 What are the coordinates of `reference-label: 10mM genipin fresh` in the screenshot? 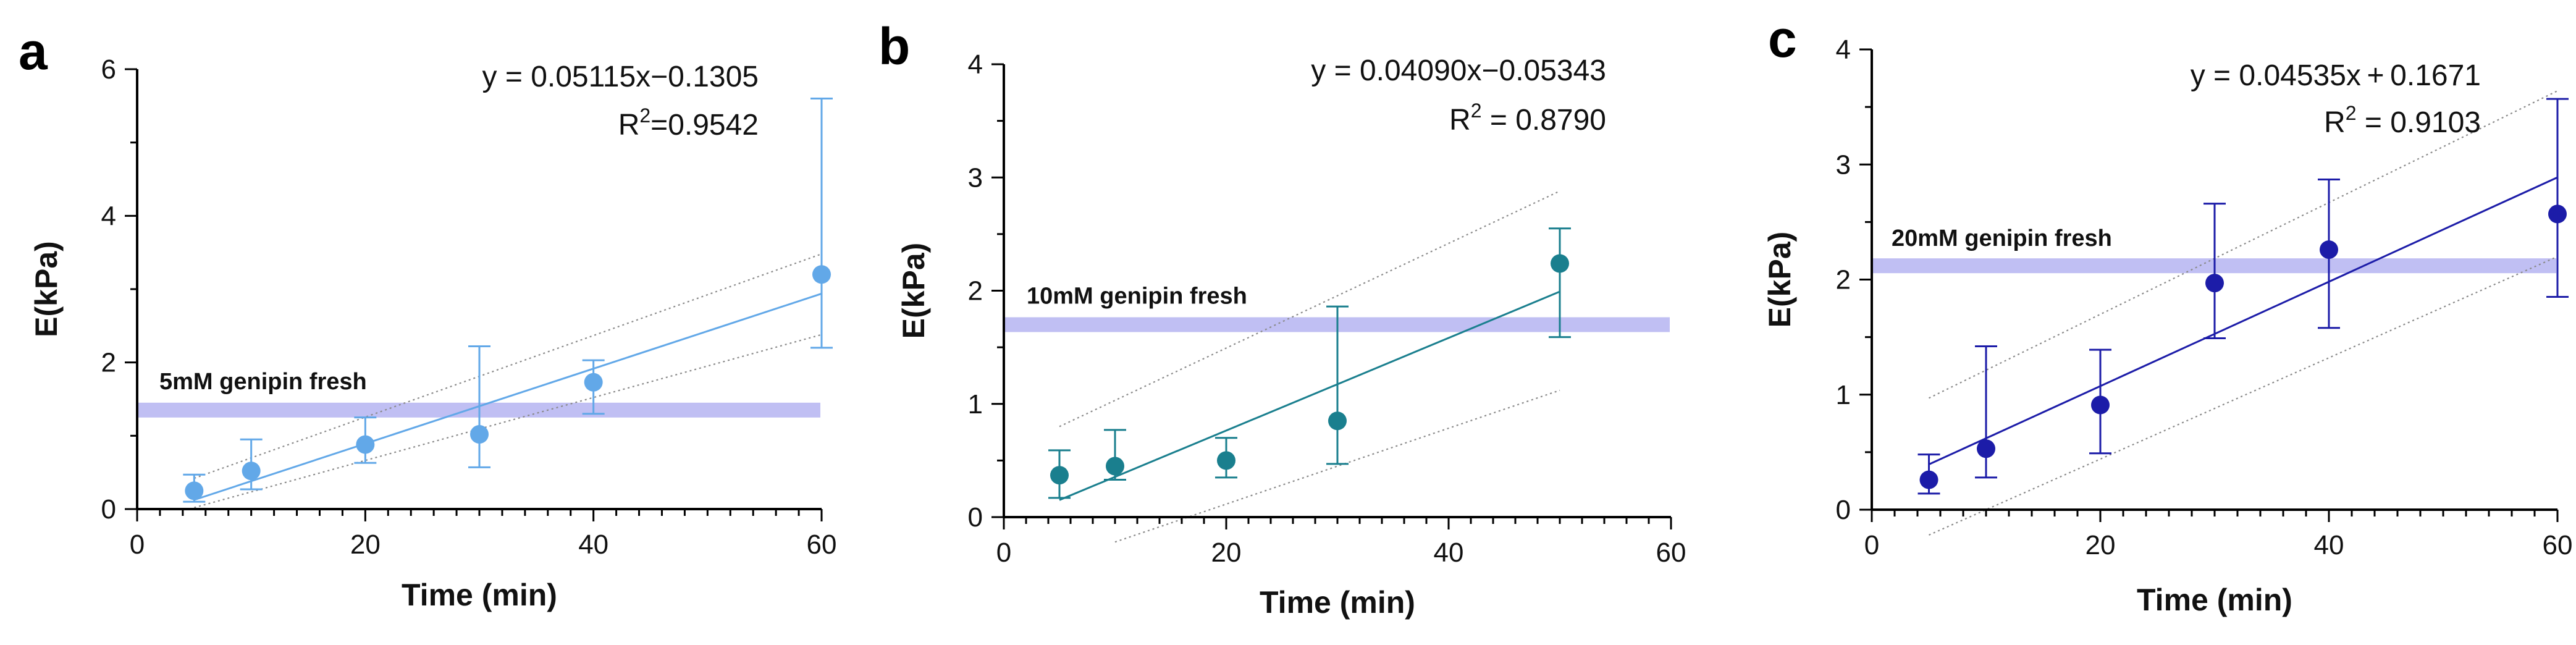 It's located at (1137, 296).